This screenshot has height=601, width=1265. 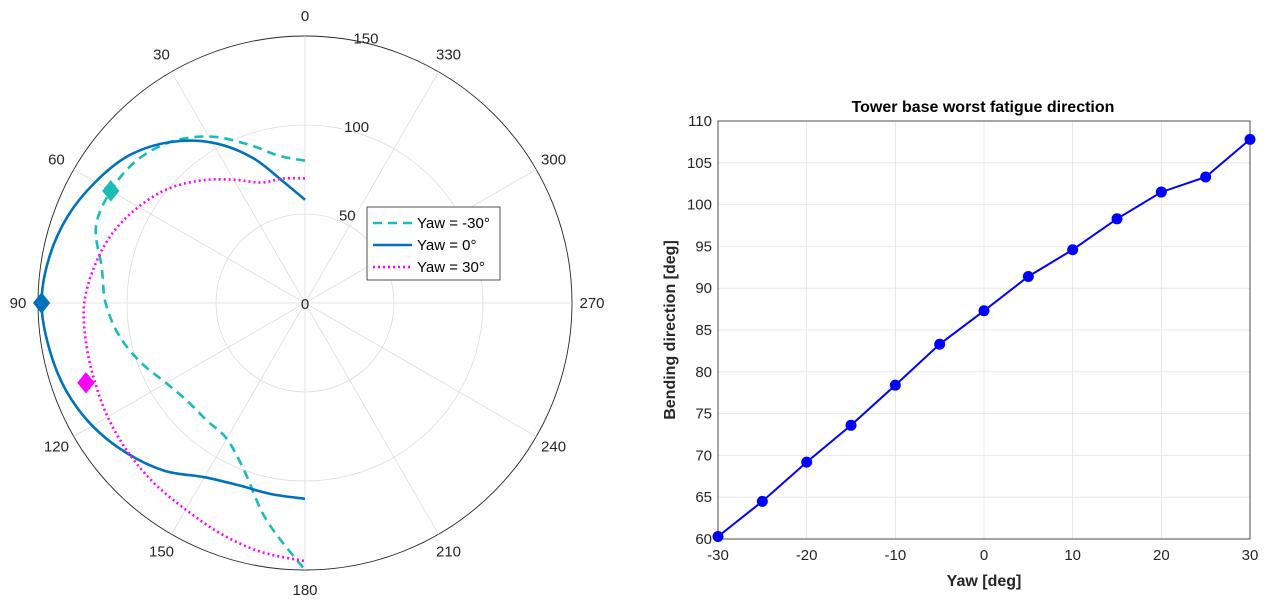 What do you see at coordinates (56, 447) in the screenshot?
I see `theta-tick-label: 120` at bounding box center [56, 447].